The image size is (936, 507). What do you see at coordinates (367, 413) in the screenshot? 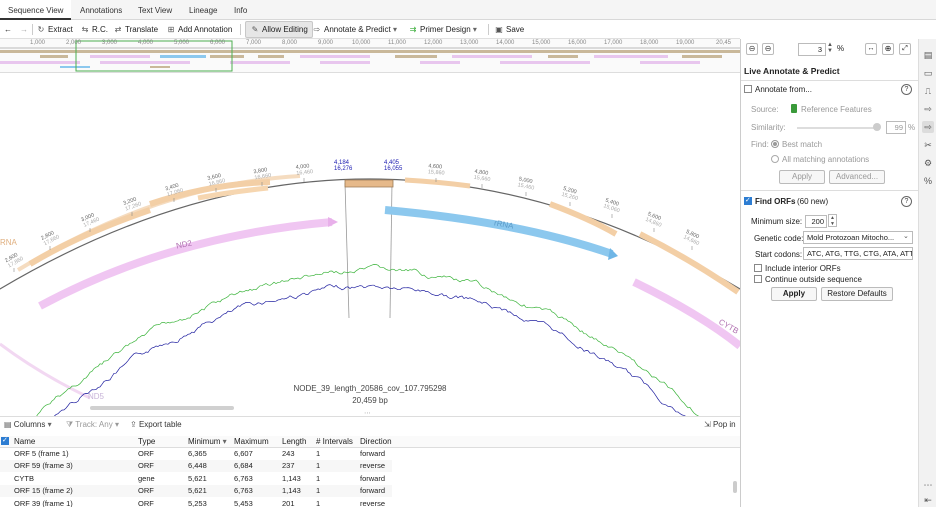
I see `splitter-grip-icon: ⋯` at bounding box center [367, 413].